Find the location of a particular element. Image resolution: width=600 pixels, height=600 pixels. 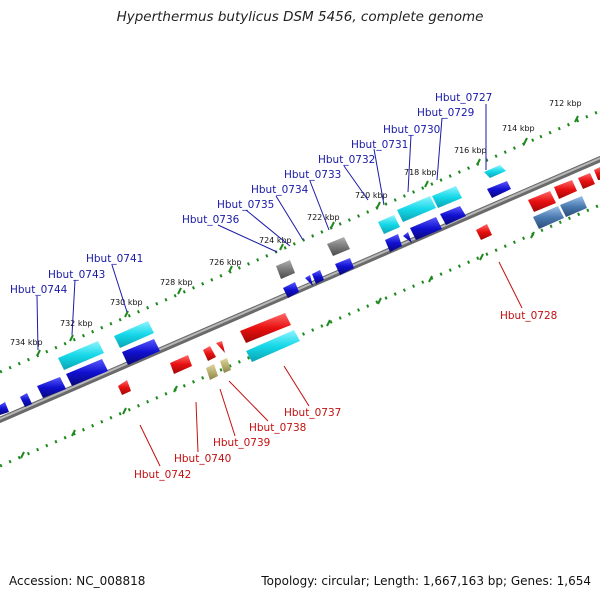

scale-label-728: 728 kbp is located at coordinates (176, 282).